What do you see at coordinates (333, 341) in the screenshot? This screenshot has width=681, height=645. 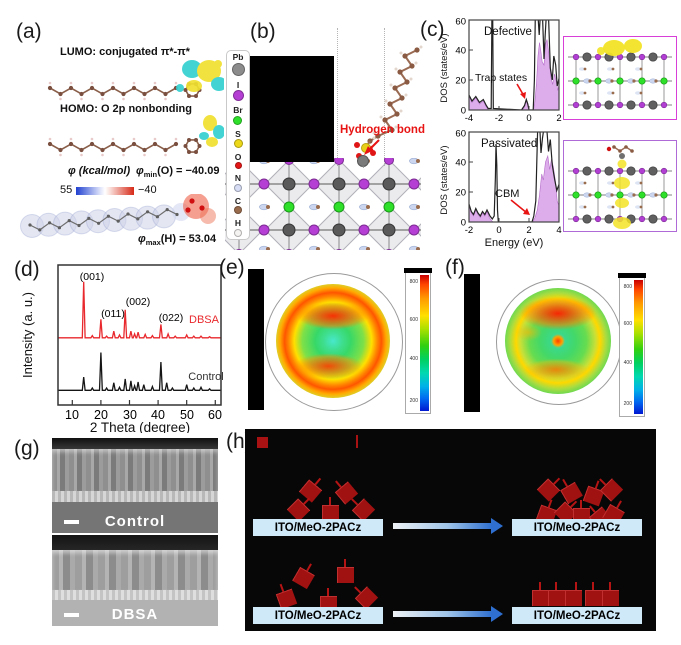 I see `pole-figure-e` at bounding box center [333, 341].